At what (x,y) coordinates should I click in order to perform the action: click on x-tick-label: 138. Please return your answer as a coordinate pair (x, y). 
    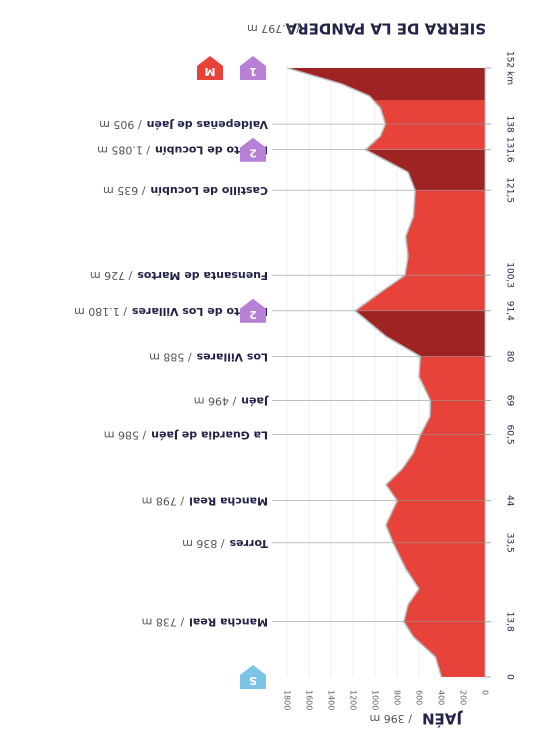
    Looking at the image, I should click on (510, 123).